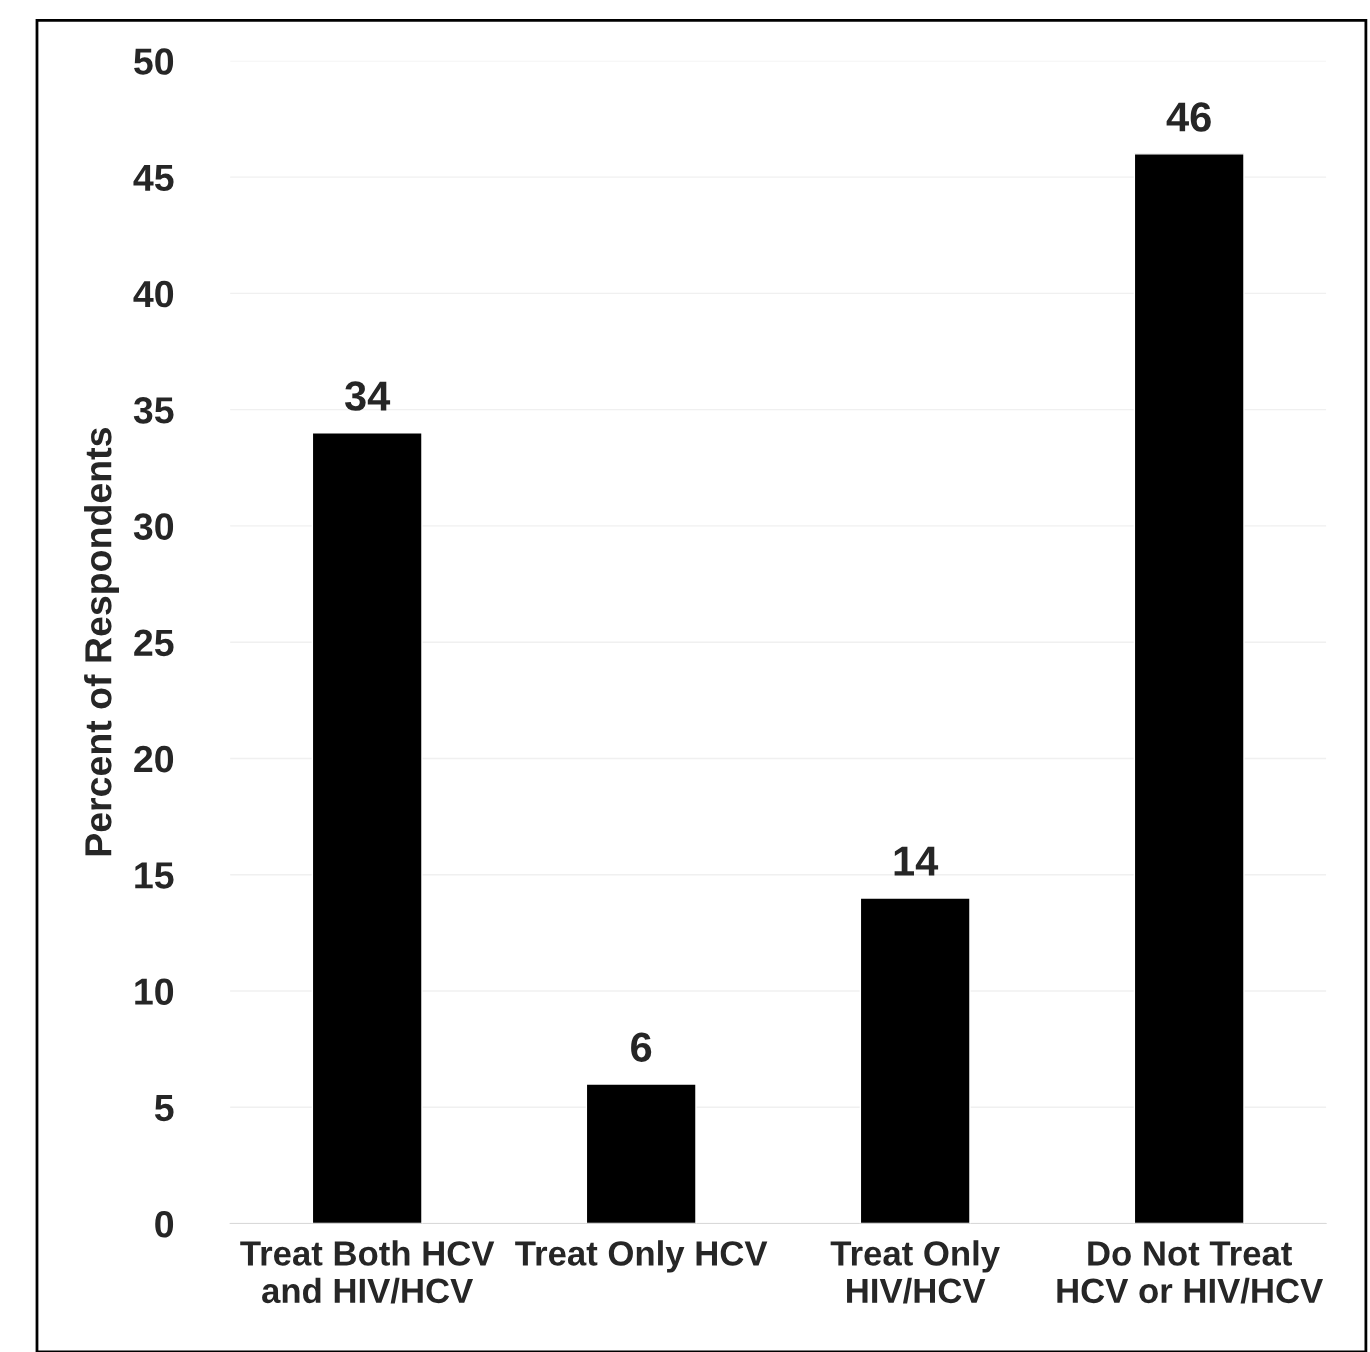 The image size is (1370, 1352). What do you see at coordinates (154, 875) in the screenshot?
I see `y-tick-label: 15` at bounding box center [154, 875].